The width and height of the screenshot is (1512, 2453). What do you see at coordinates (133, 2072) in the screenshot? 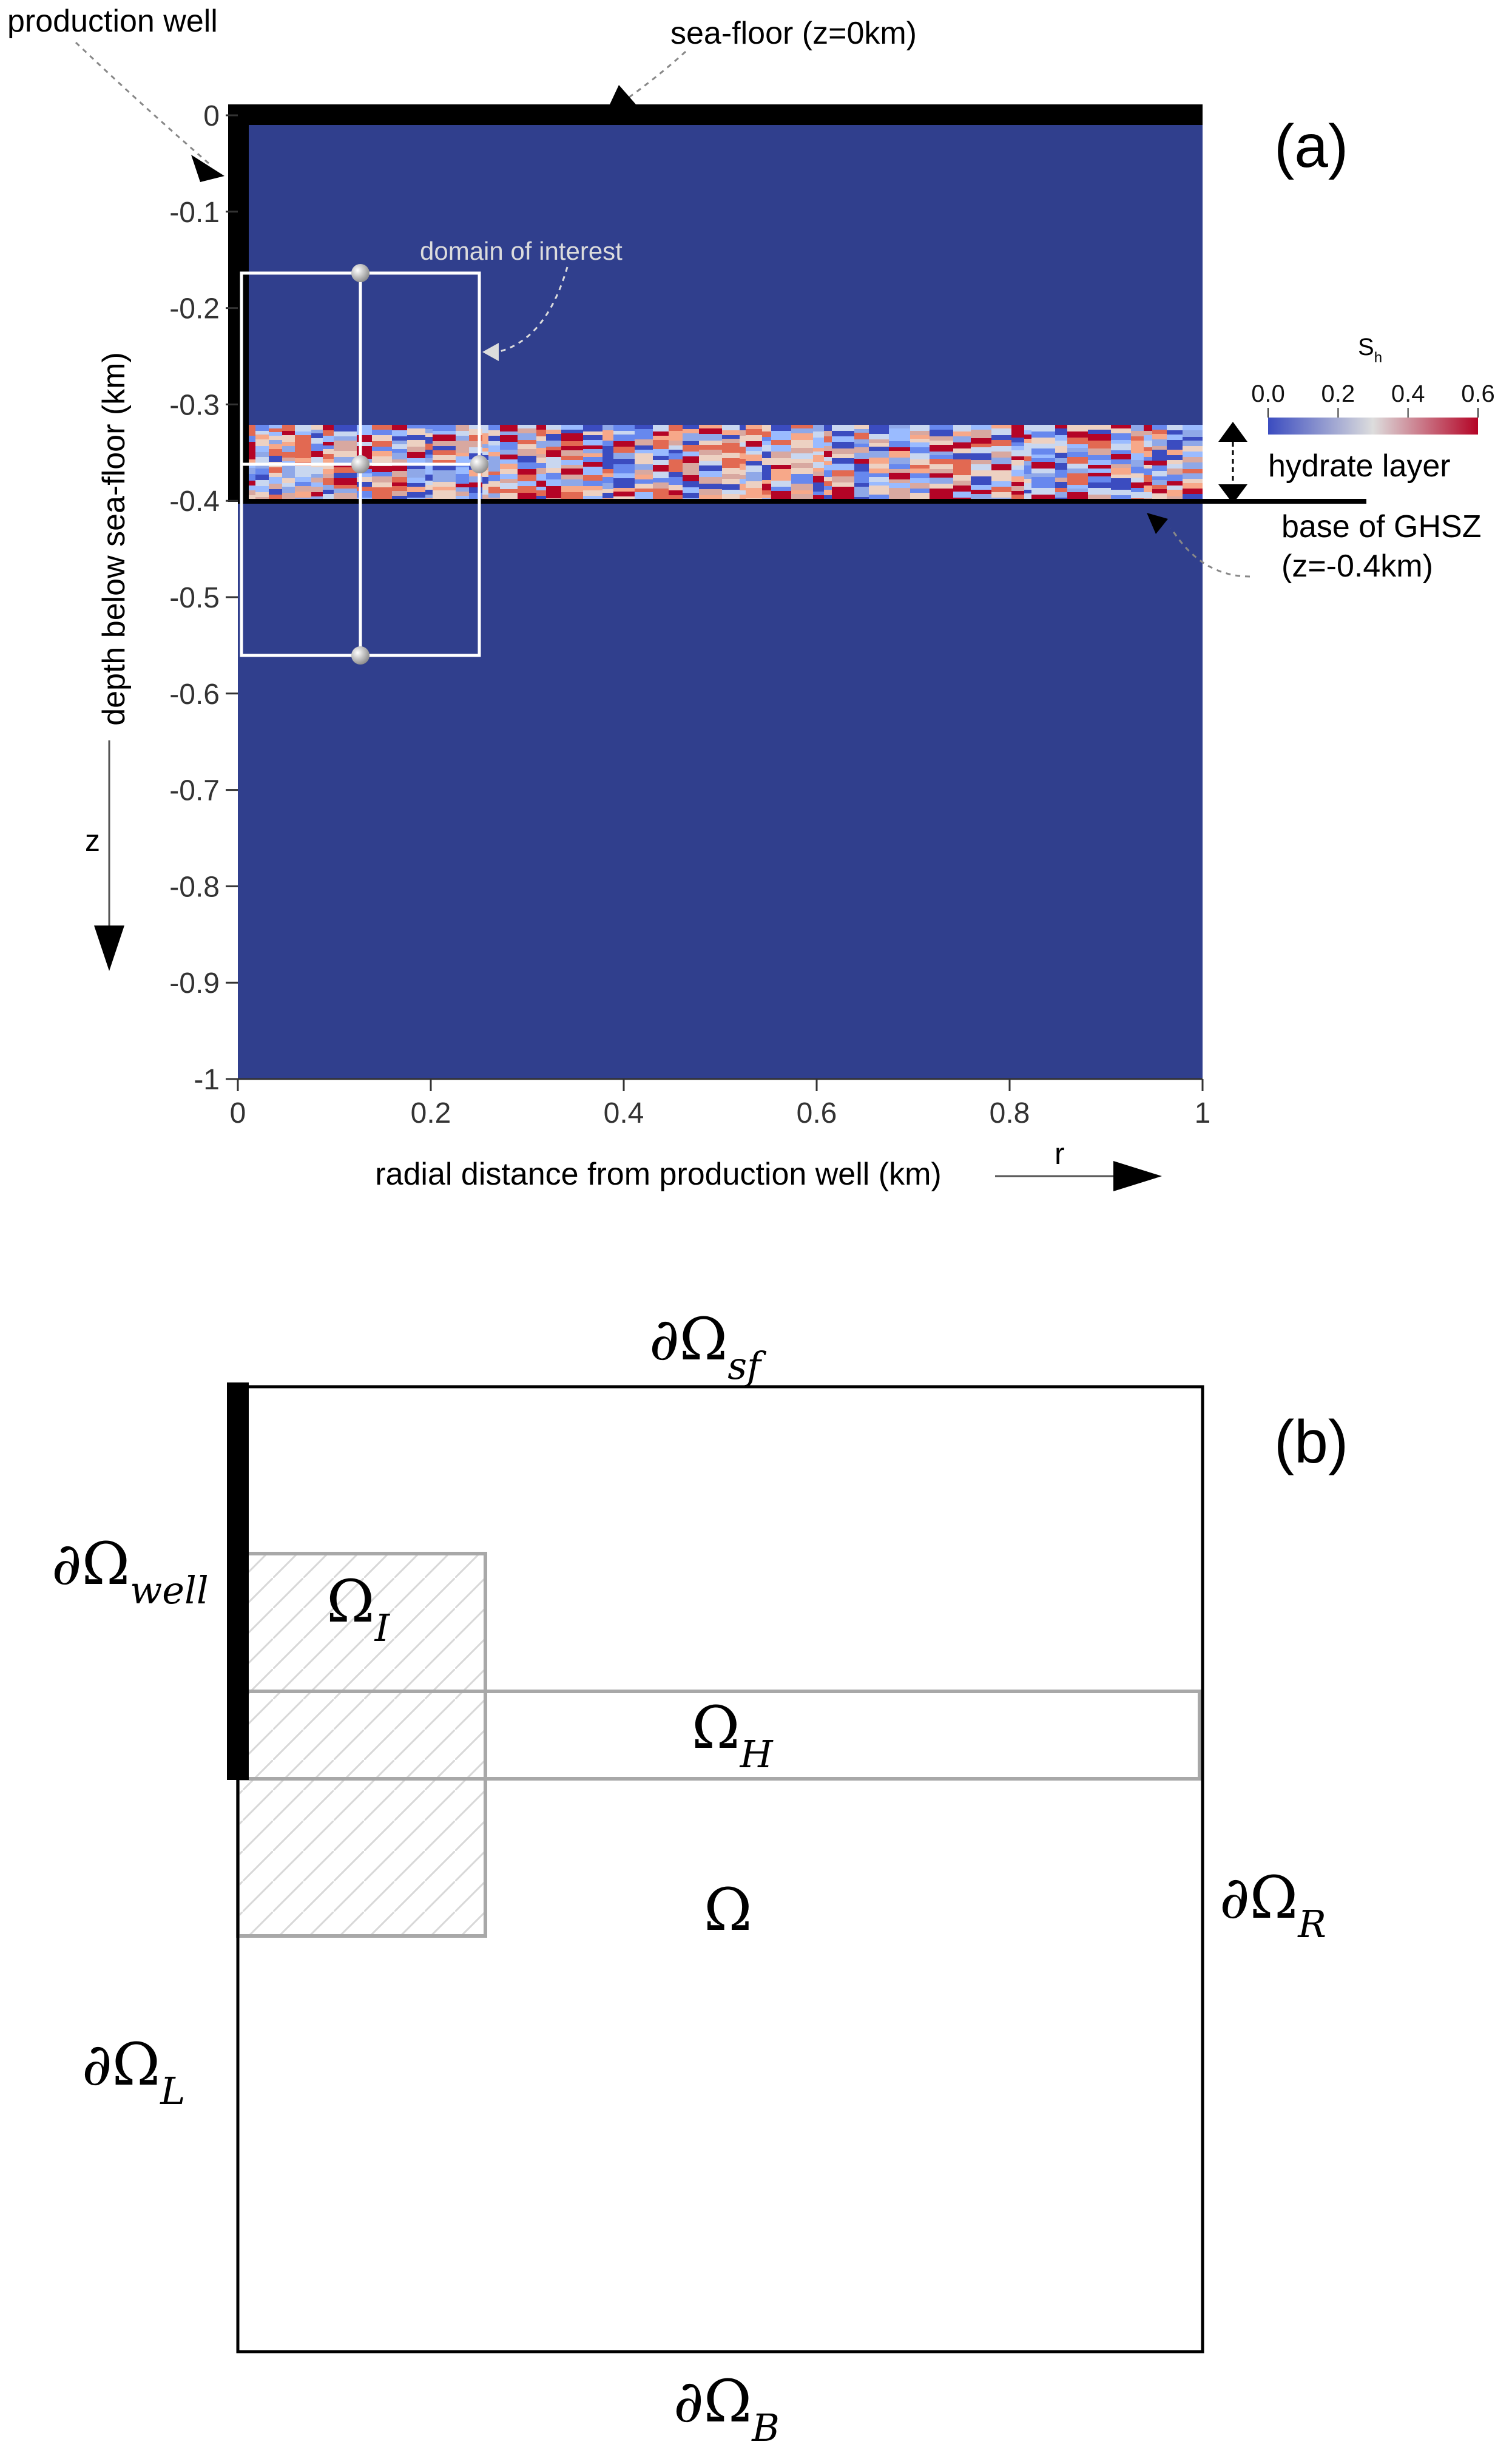
I see `boundary-l-label: ∂ΩL` at bounding box center [133, 2072].